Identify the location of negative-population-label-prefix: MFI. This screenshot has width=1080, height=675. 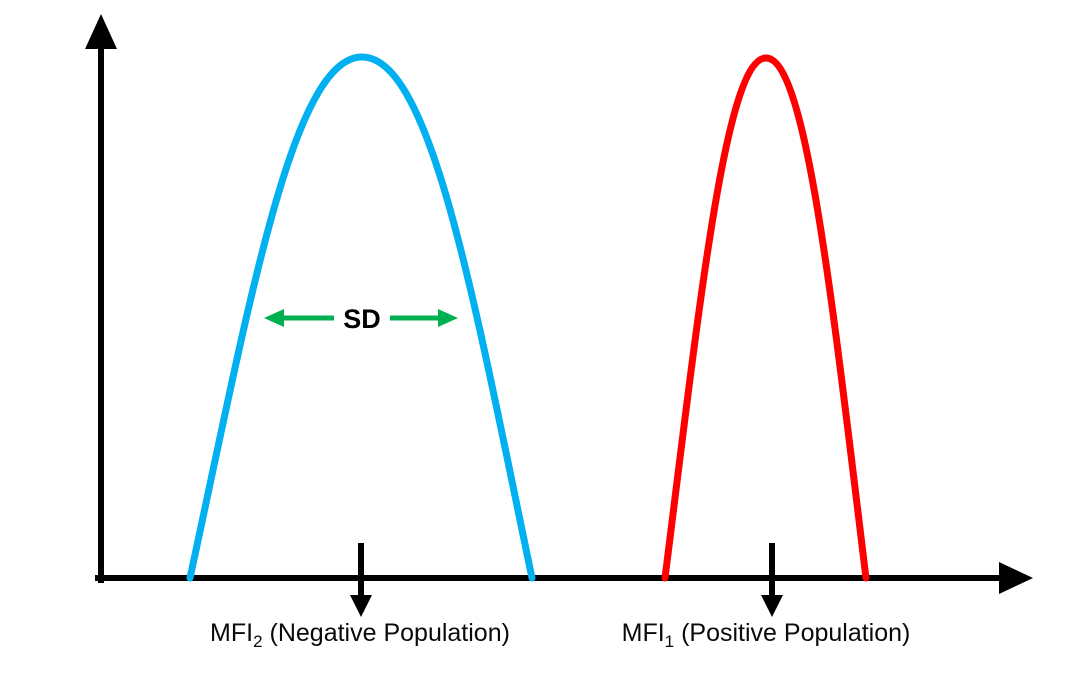
(232, 633).